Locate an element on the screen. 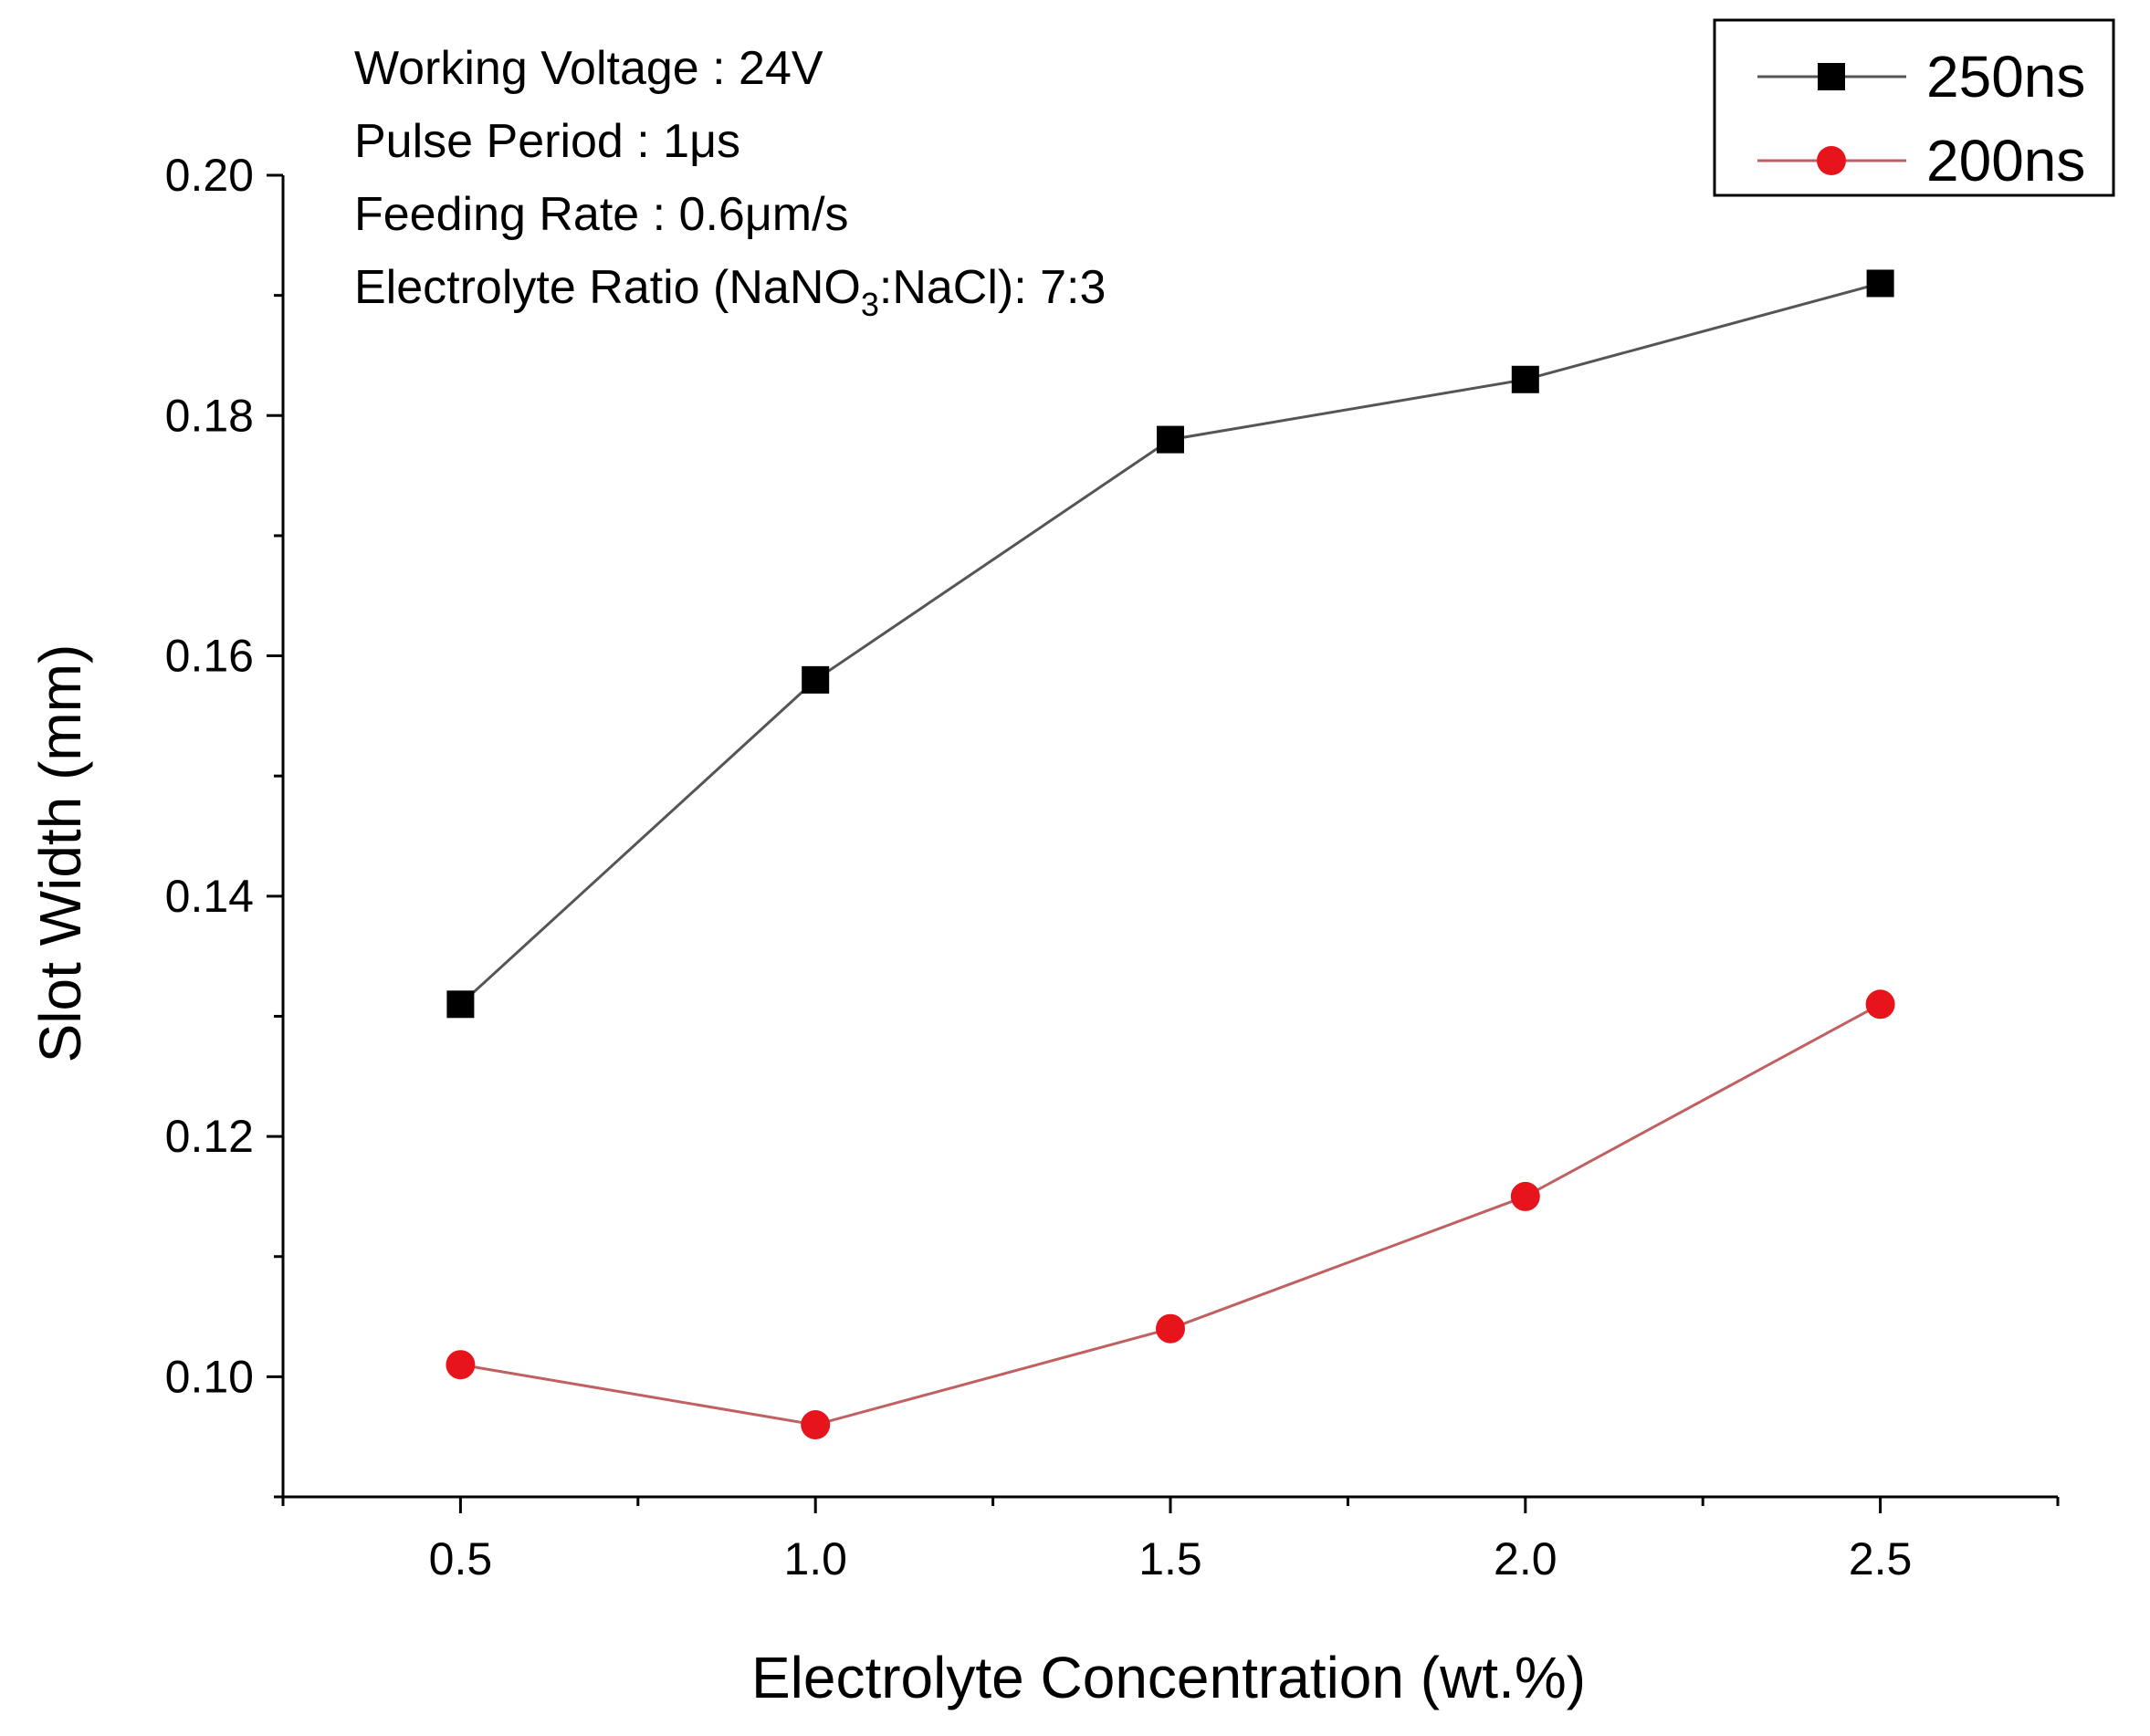  x-ticks: 0.5 1.0 1.5 2.0 2.5 is located at coordinates (1170, 1540).